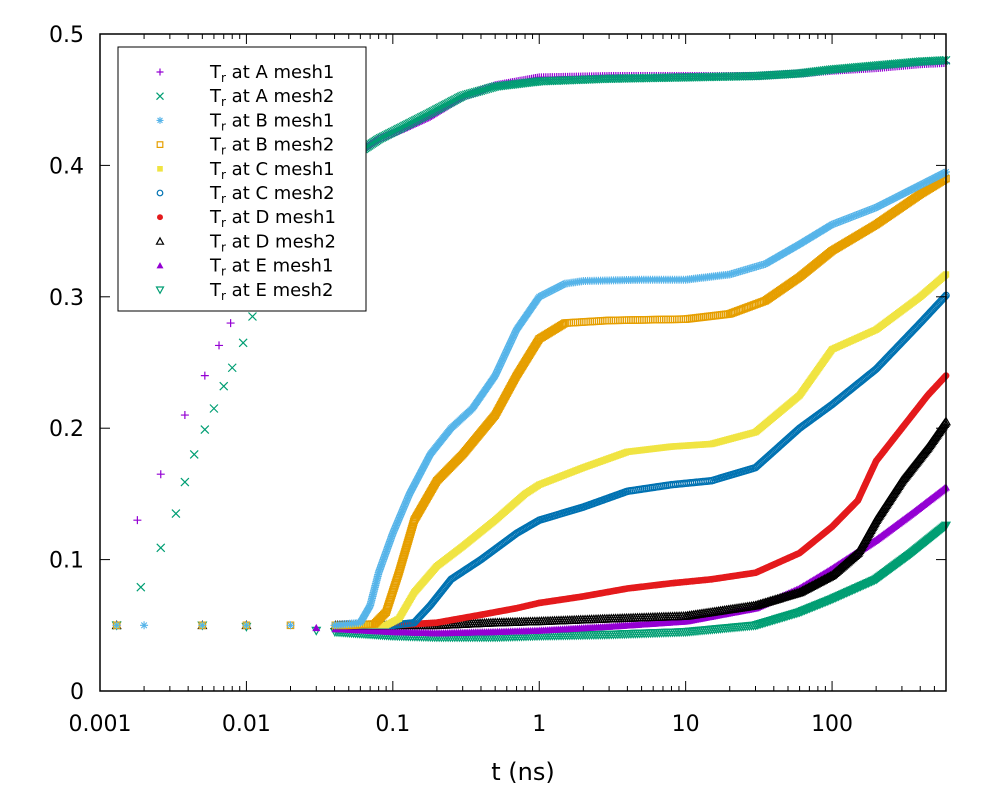 The image size is (1000, 800). What do you see at coordinates (392, 724) in the screenshot?
I see `x-tick-label: 0.1` at bounding box center [392, 724].